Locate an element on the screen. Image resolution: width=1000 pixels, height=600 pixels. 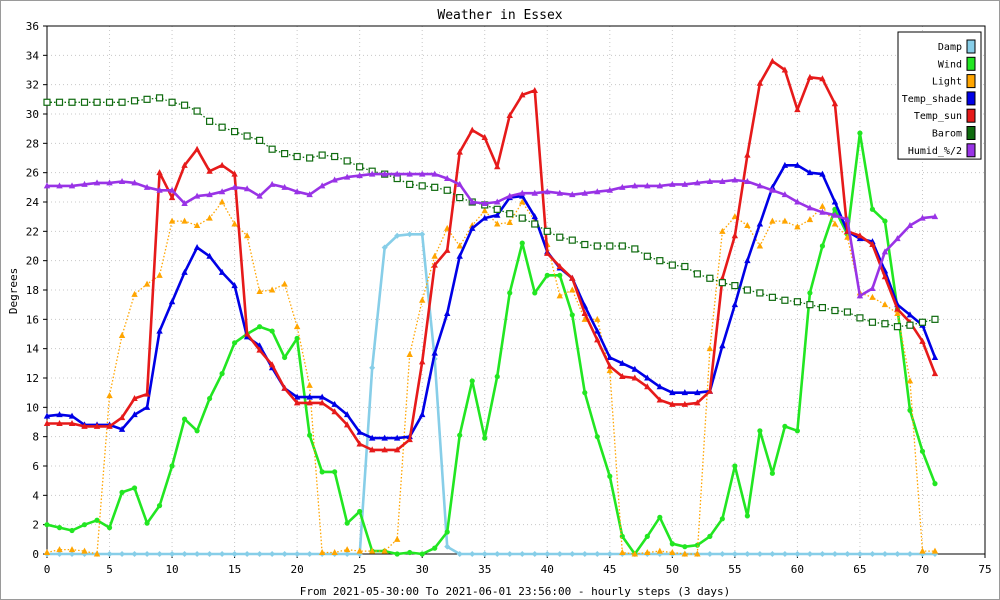
x-tick-label: 5 is located at coordinates (109, 569).